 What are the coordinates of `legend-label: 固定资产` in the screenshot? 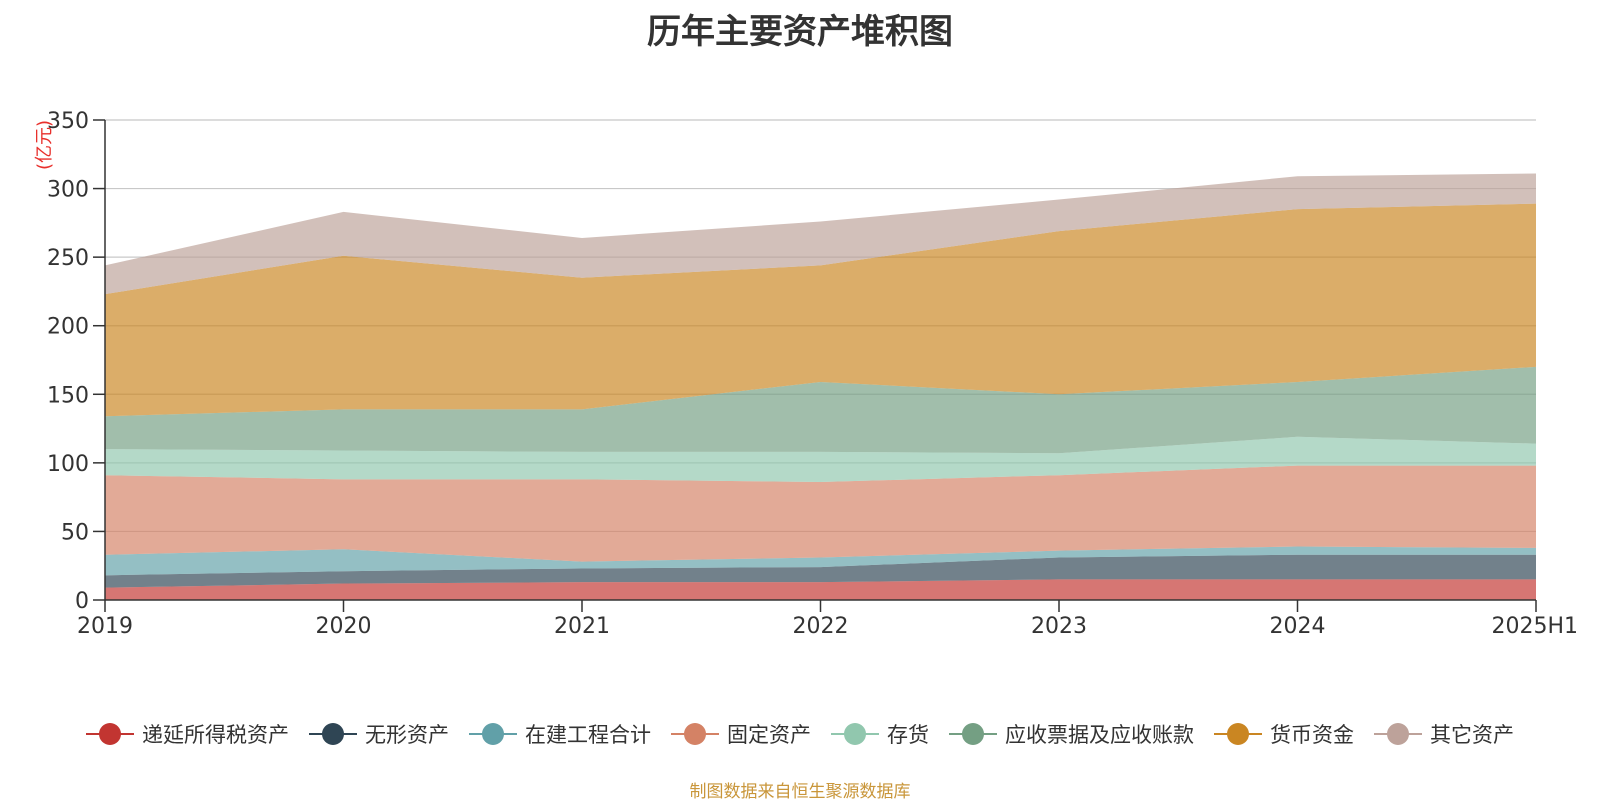 It's located at (769, 735).